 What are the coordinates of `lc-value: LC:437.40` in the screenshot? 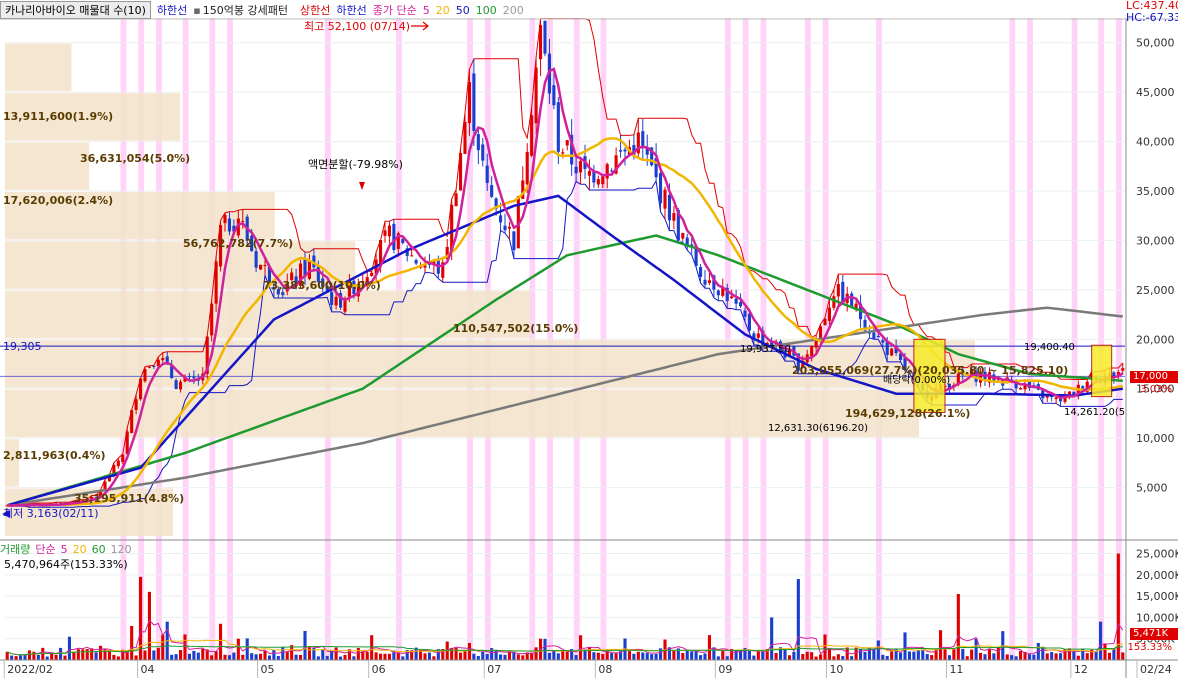 It's located at (1152, 6).